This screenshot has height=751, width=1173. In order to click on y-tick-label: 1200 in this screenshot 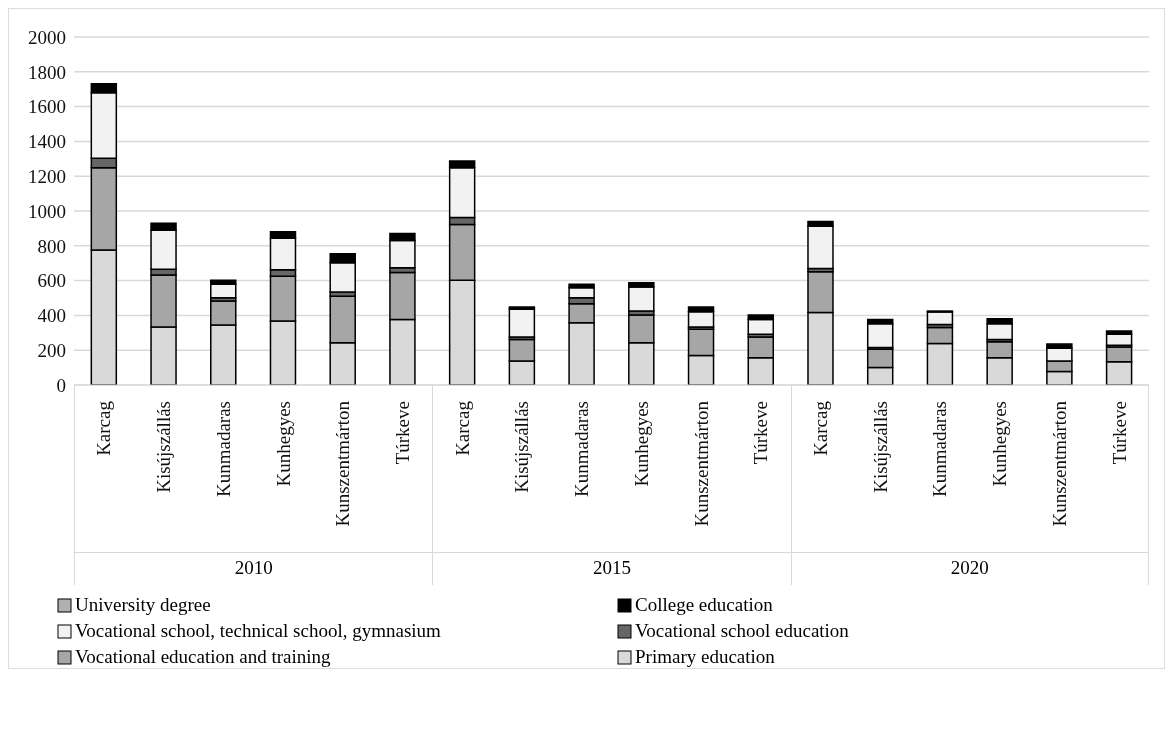, I will do `click(47, 176)`.